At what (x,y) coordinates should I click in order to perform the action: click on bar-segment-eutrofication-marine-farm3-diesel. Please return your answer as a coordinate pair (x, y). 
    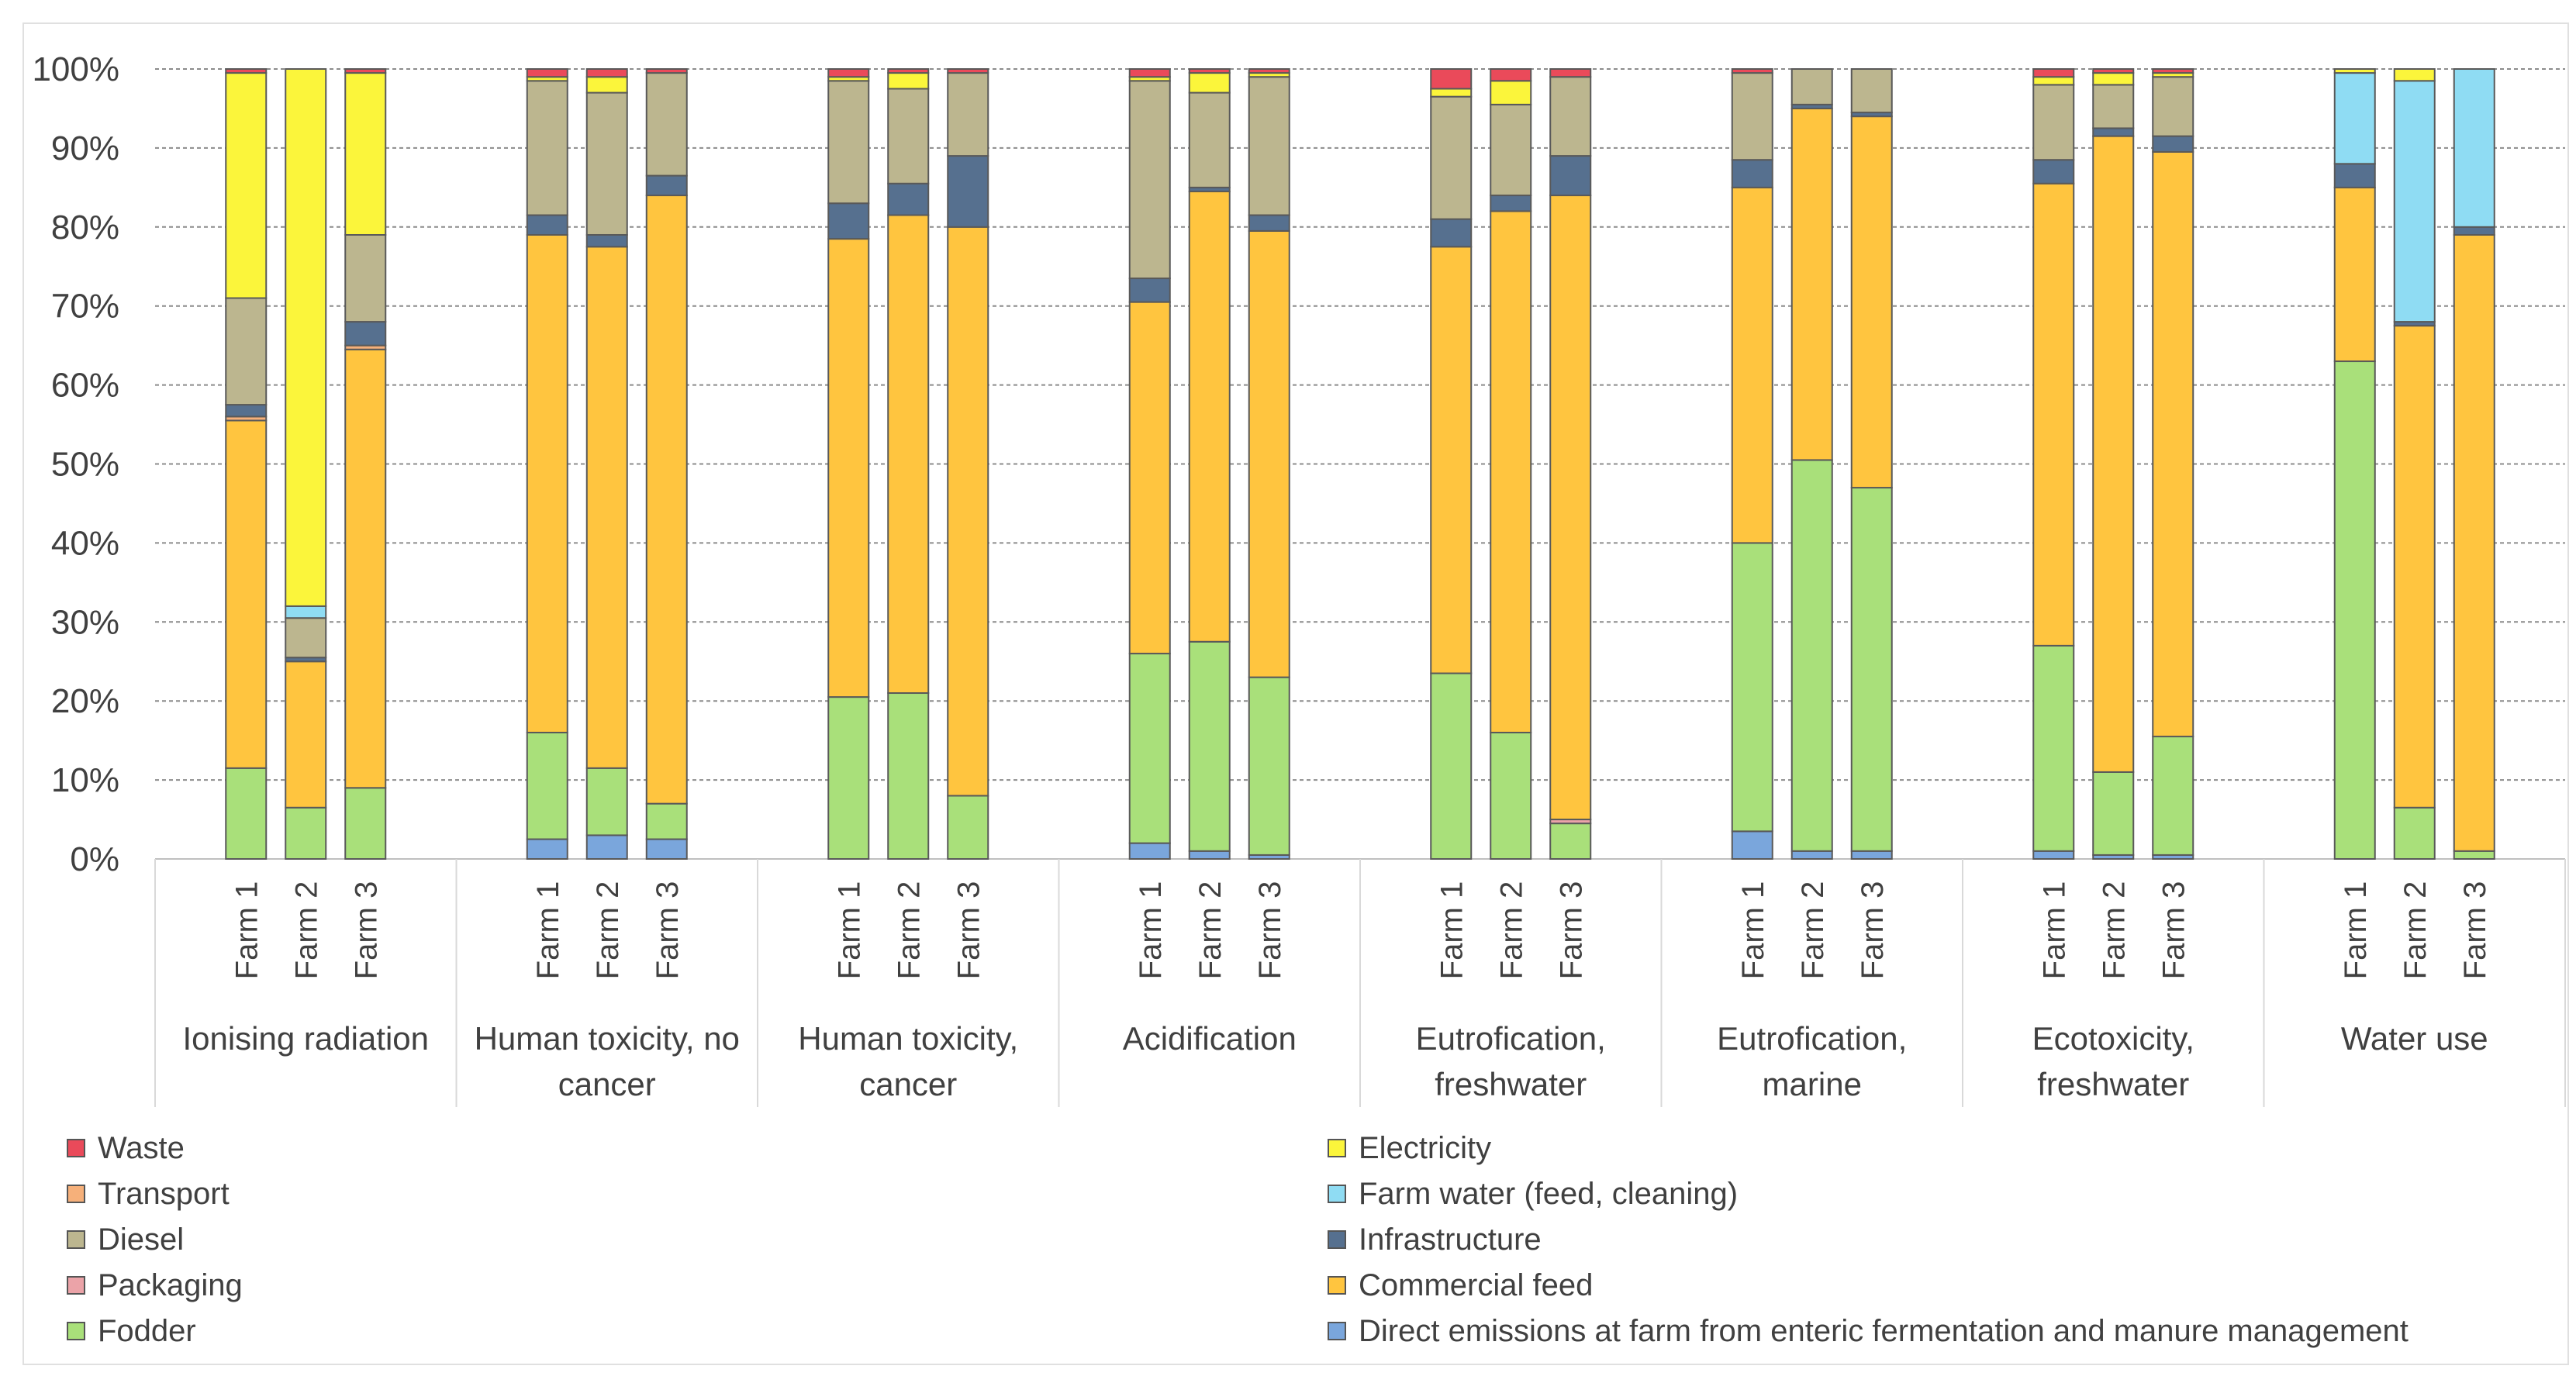
    Looking at the image, I should click on (1872, 91).